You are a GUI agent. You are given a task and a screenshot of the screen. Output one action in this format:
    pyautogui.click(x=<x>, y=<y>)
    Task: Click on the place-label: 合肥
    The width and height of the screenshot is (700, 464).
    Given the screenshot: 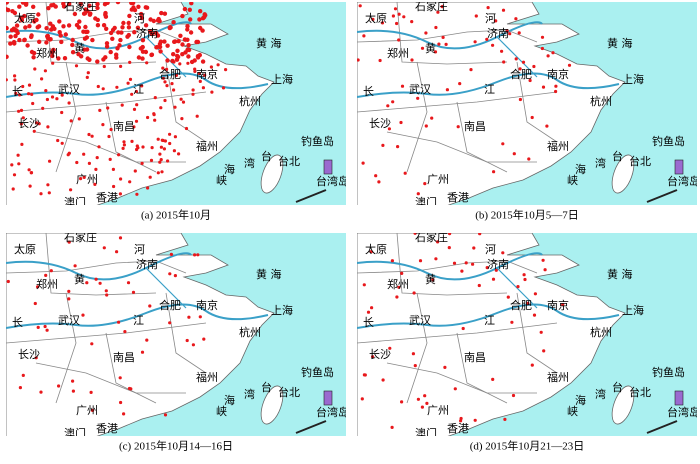 What is the action you would take?
    pyautogui.click(x=170, y=74)
    